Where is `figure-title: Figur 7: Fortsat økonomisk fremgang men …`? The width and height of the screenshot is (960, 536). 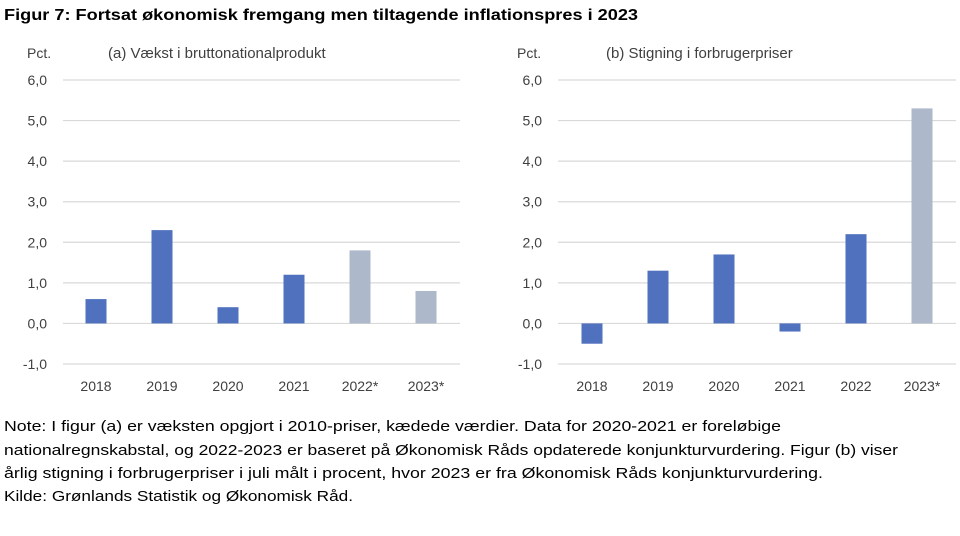
figure-title: Figur 7: Fortsat økonomisk fremgang men … is located at coordinates (321, 15).